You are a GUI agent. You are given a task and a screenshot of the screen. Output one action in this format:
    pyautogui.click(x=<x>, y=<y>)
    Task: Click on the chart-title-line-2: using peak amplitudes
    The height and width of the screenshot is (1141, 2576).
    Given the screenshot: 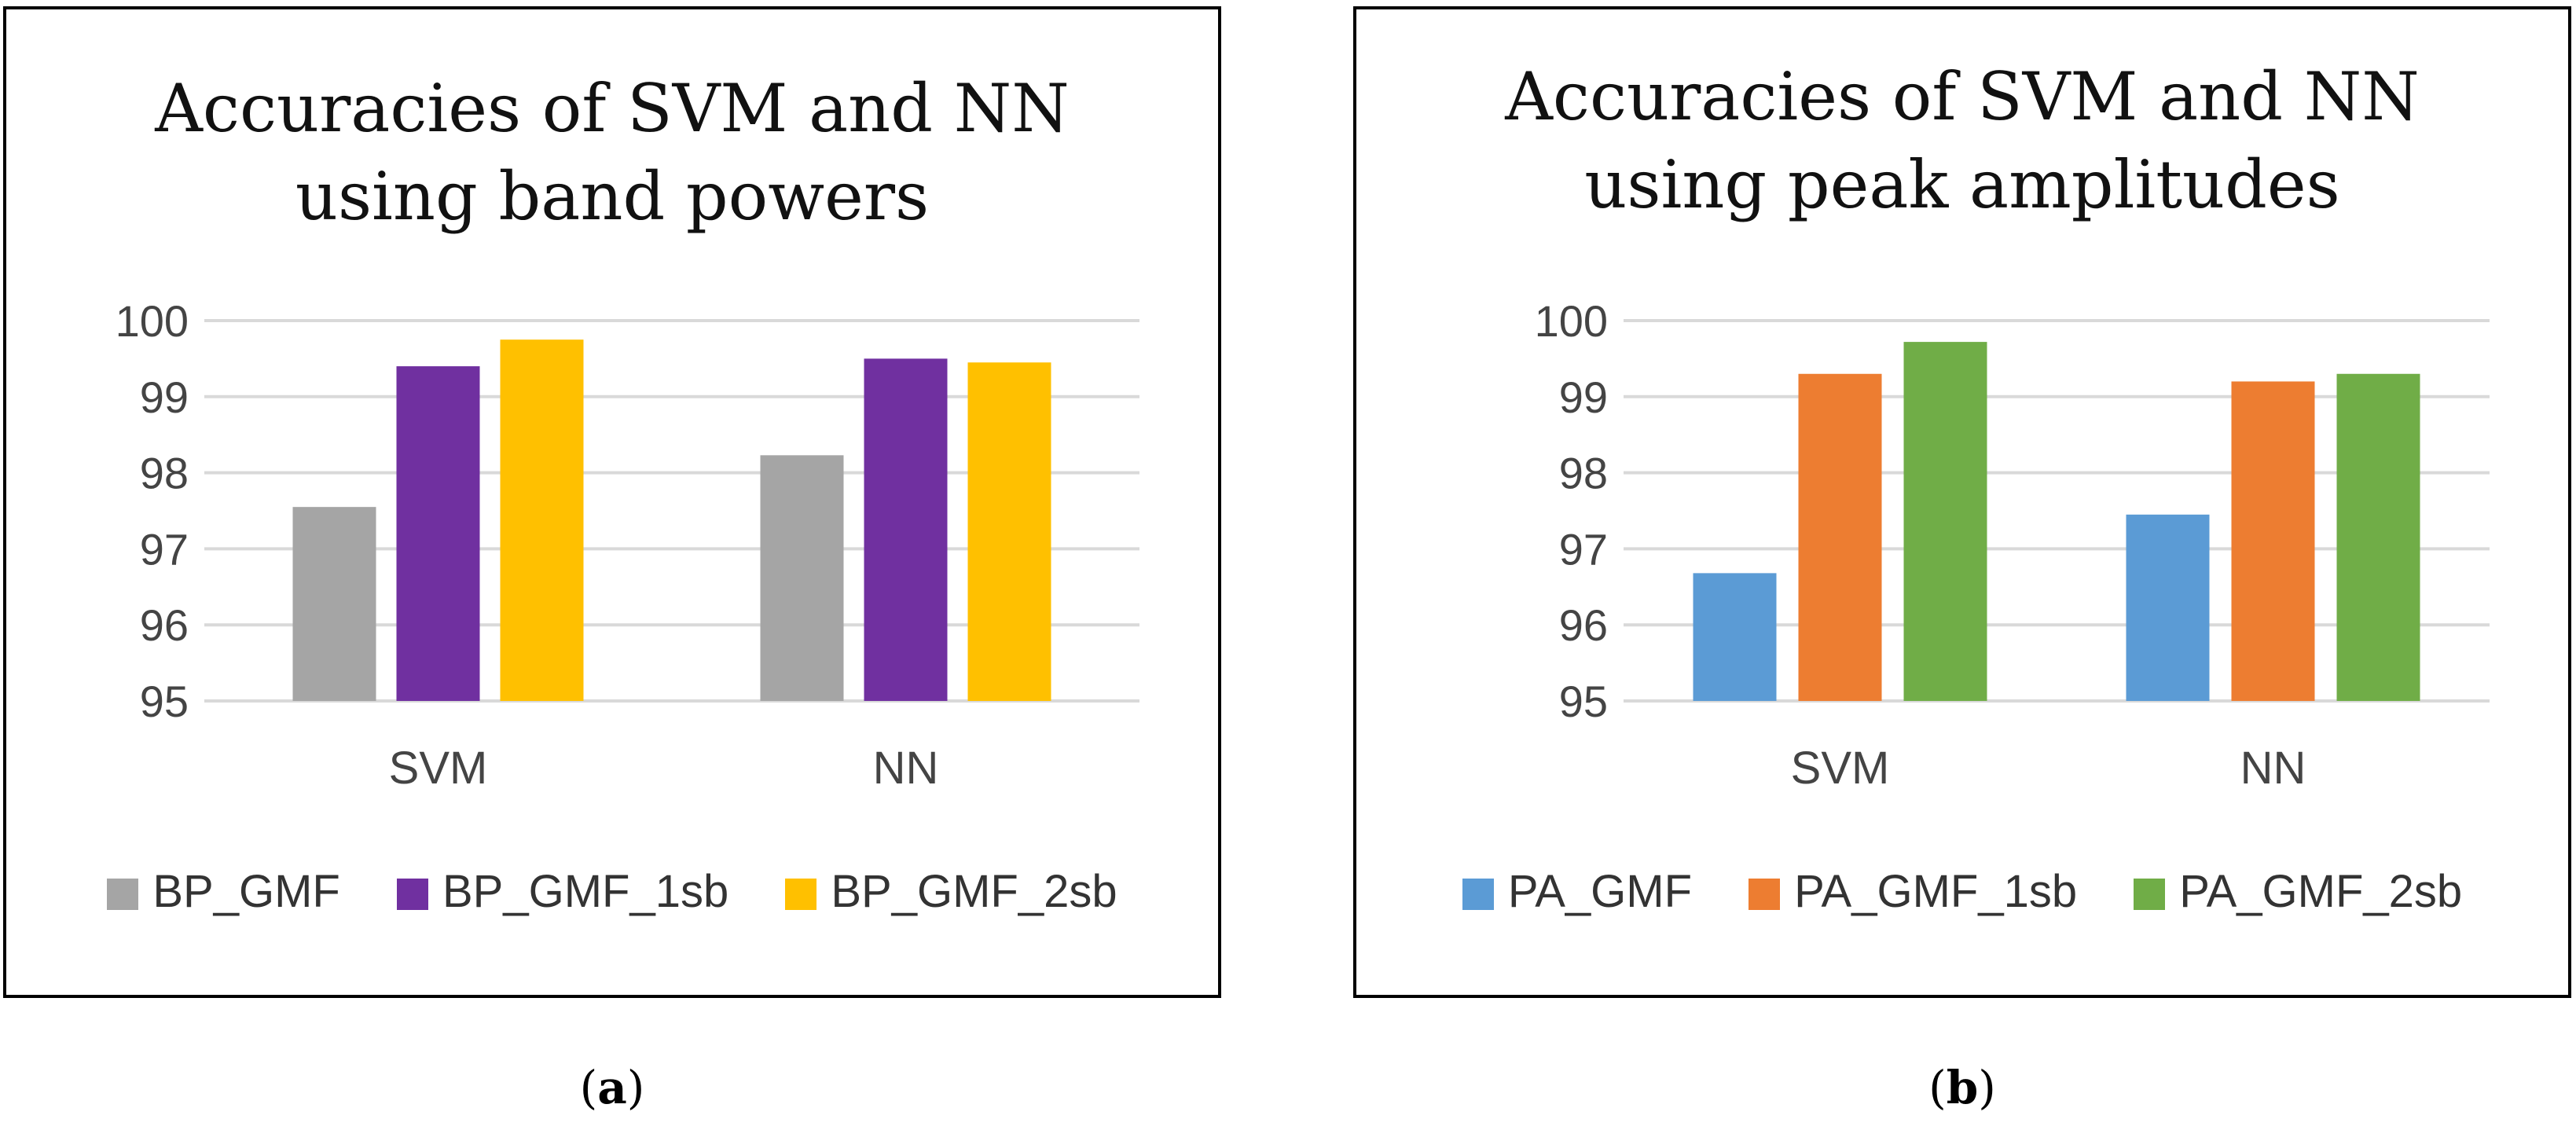 What is the action you would take?
    pyautogui.click(x=1962, y=184)
    